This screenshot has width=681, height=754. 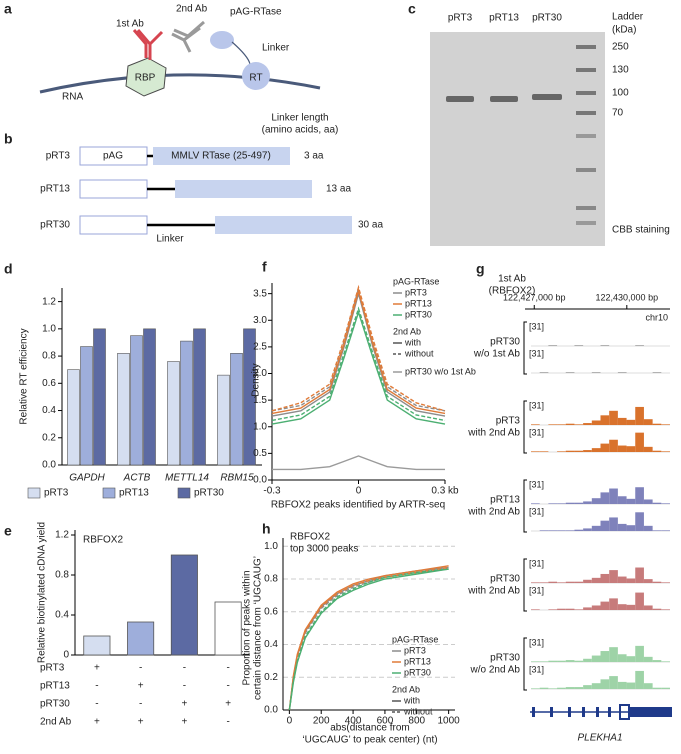 What do you see at coordinates (141, 686) in the screenshot?
I see `cell: +` at bounding box center [141, 686].